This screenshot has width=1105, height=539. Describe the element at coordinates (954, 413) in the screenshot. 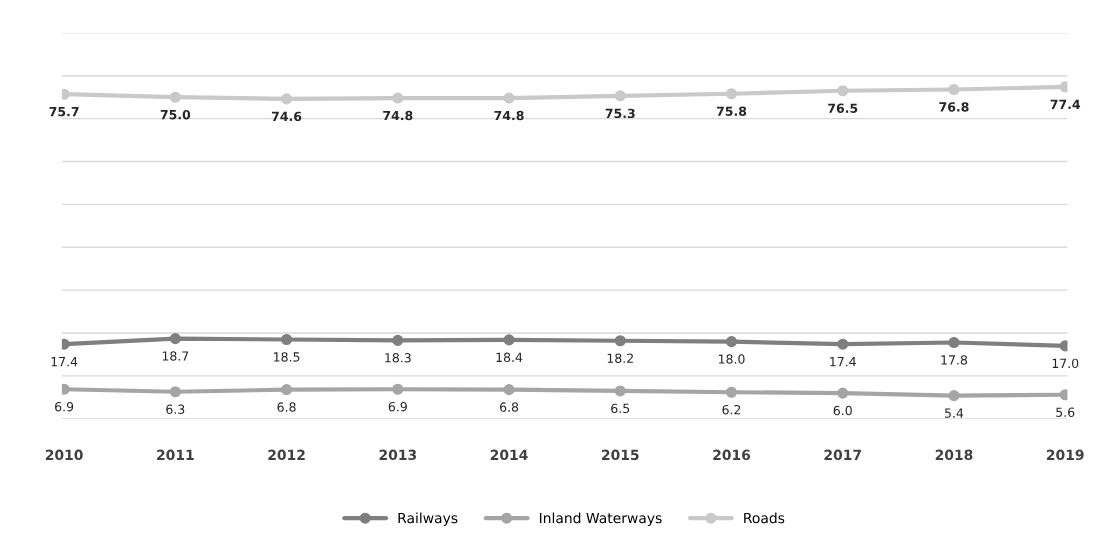

I see `data-label: 5.4` at that location.